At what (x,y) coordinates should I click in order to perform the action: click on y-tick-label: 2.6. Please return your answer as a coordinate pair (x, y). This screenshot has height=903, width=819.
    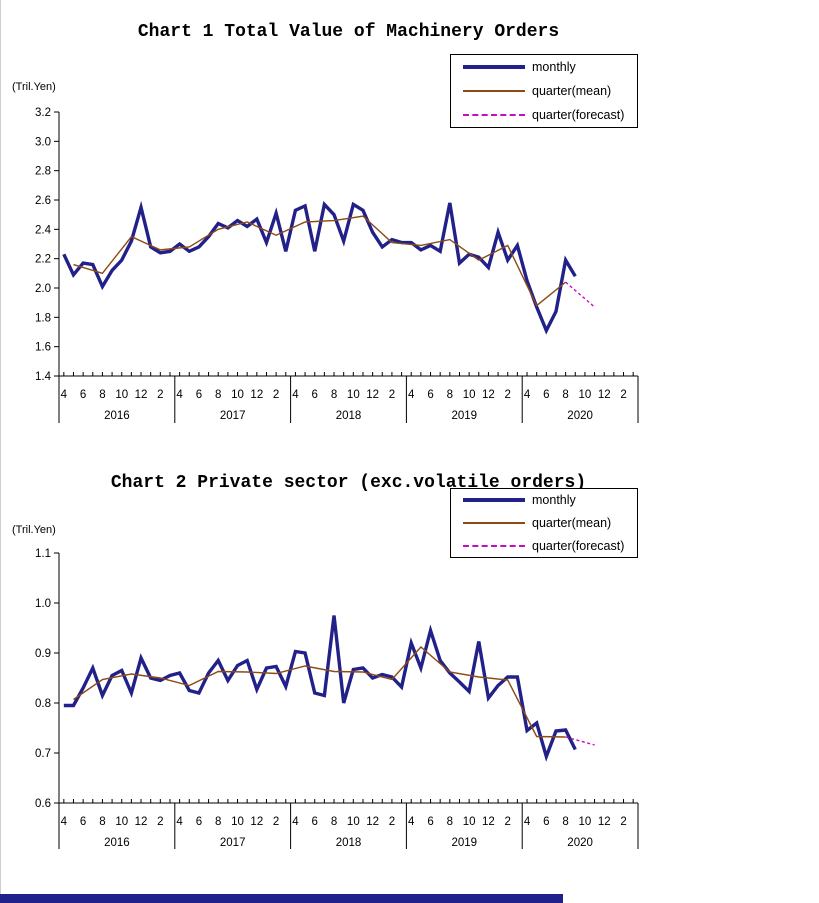
    Looking at the image, I should click on (43, 201).